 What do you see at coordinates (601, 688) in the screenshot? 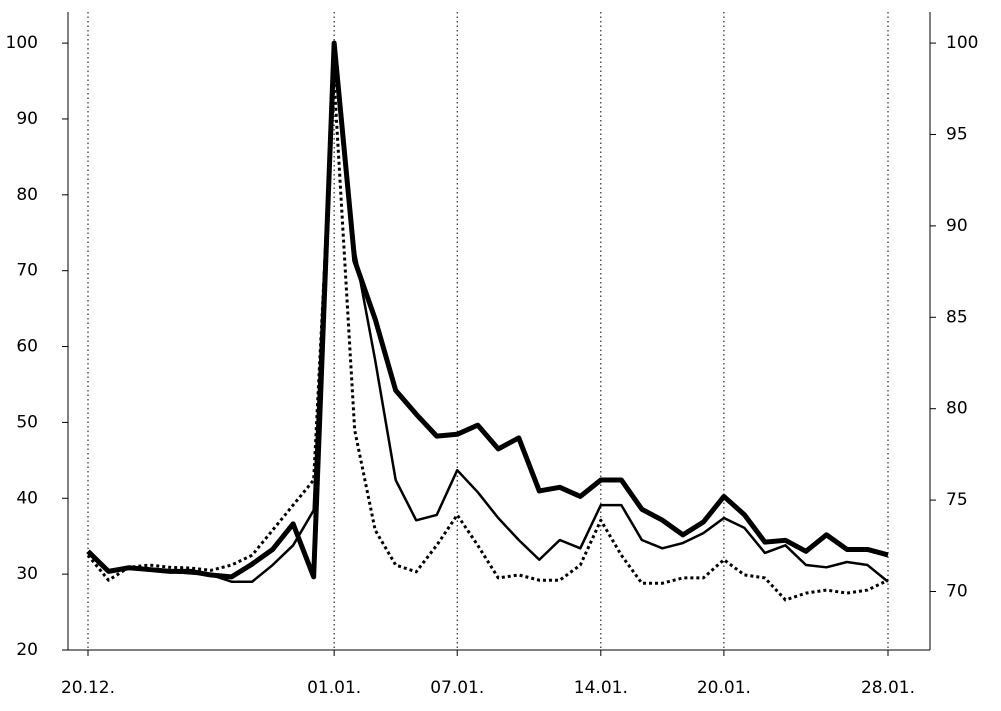
I see `x-tick-label: 14.01.` at bounding box center [601, 688].